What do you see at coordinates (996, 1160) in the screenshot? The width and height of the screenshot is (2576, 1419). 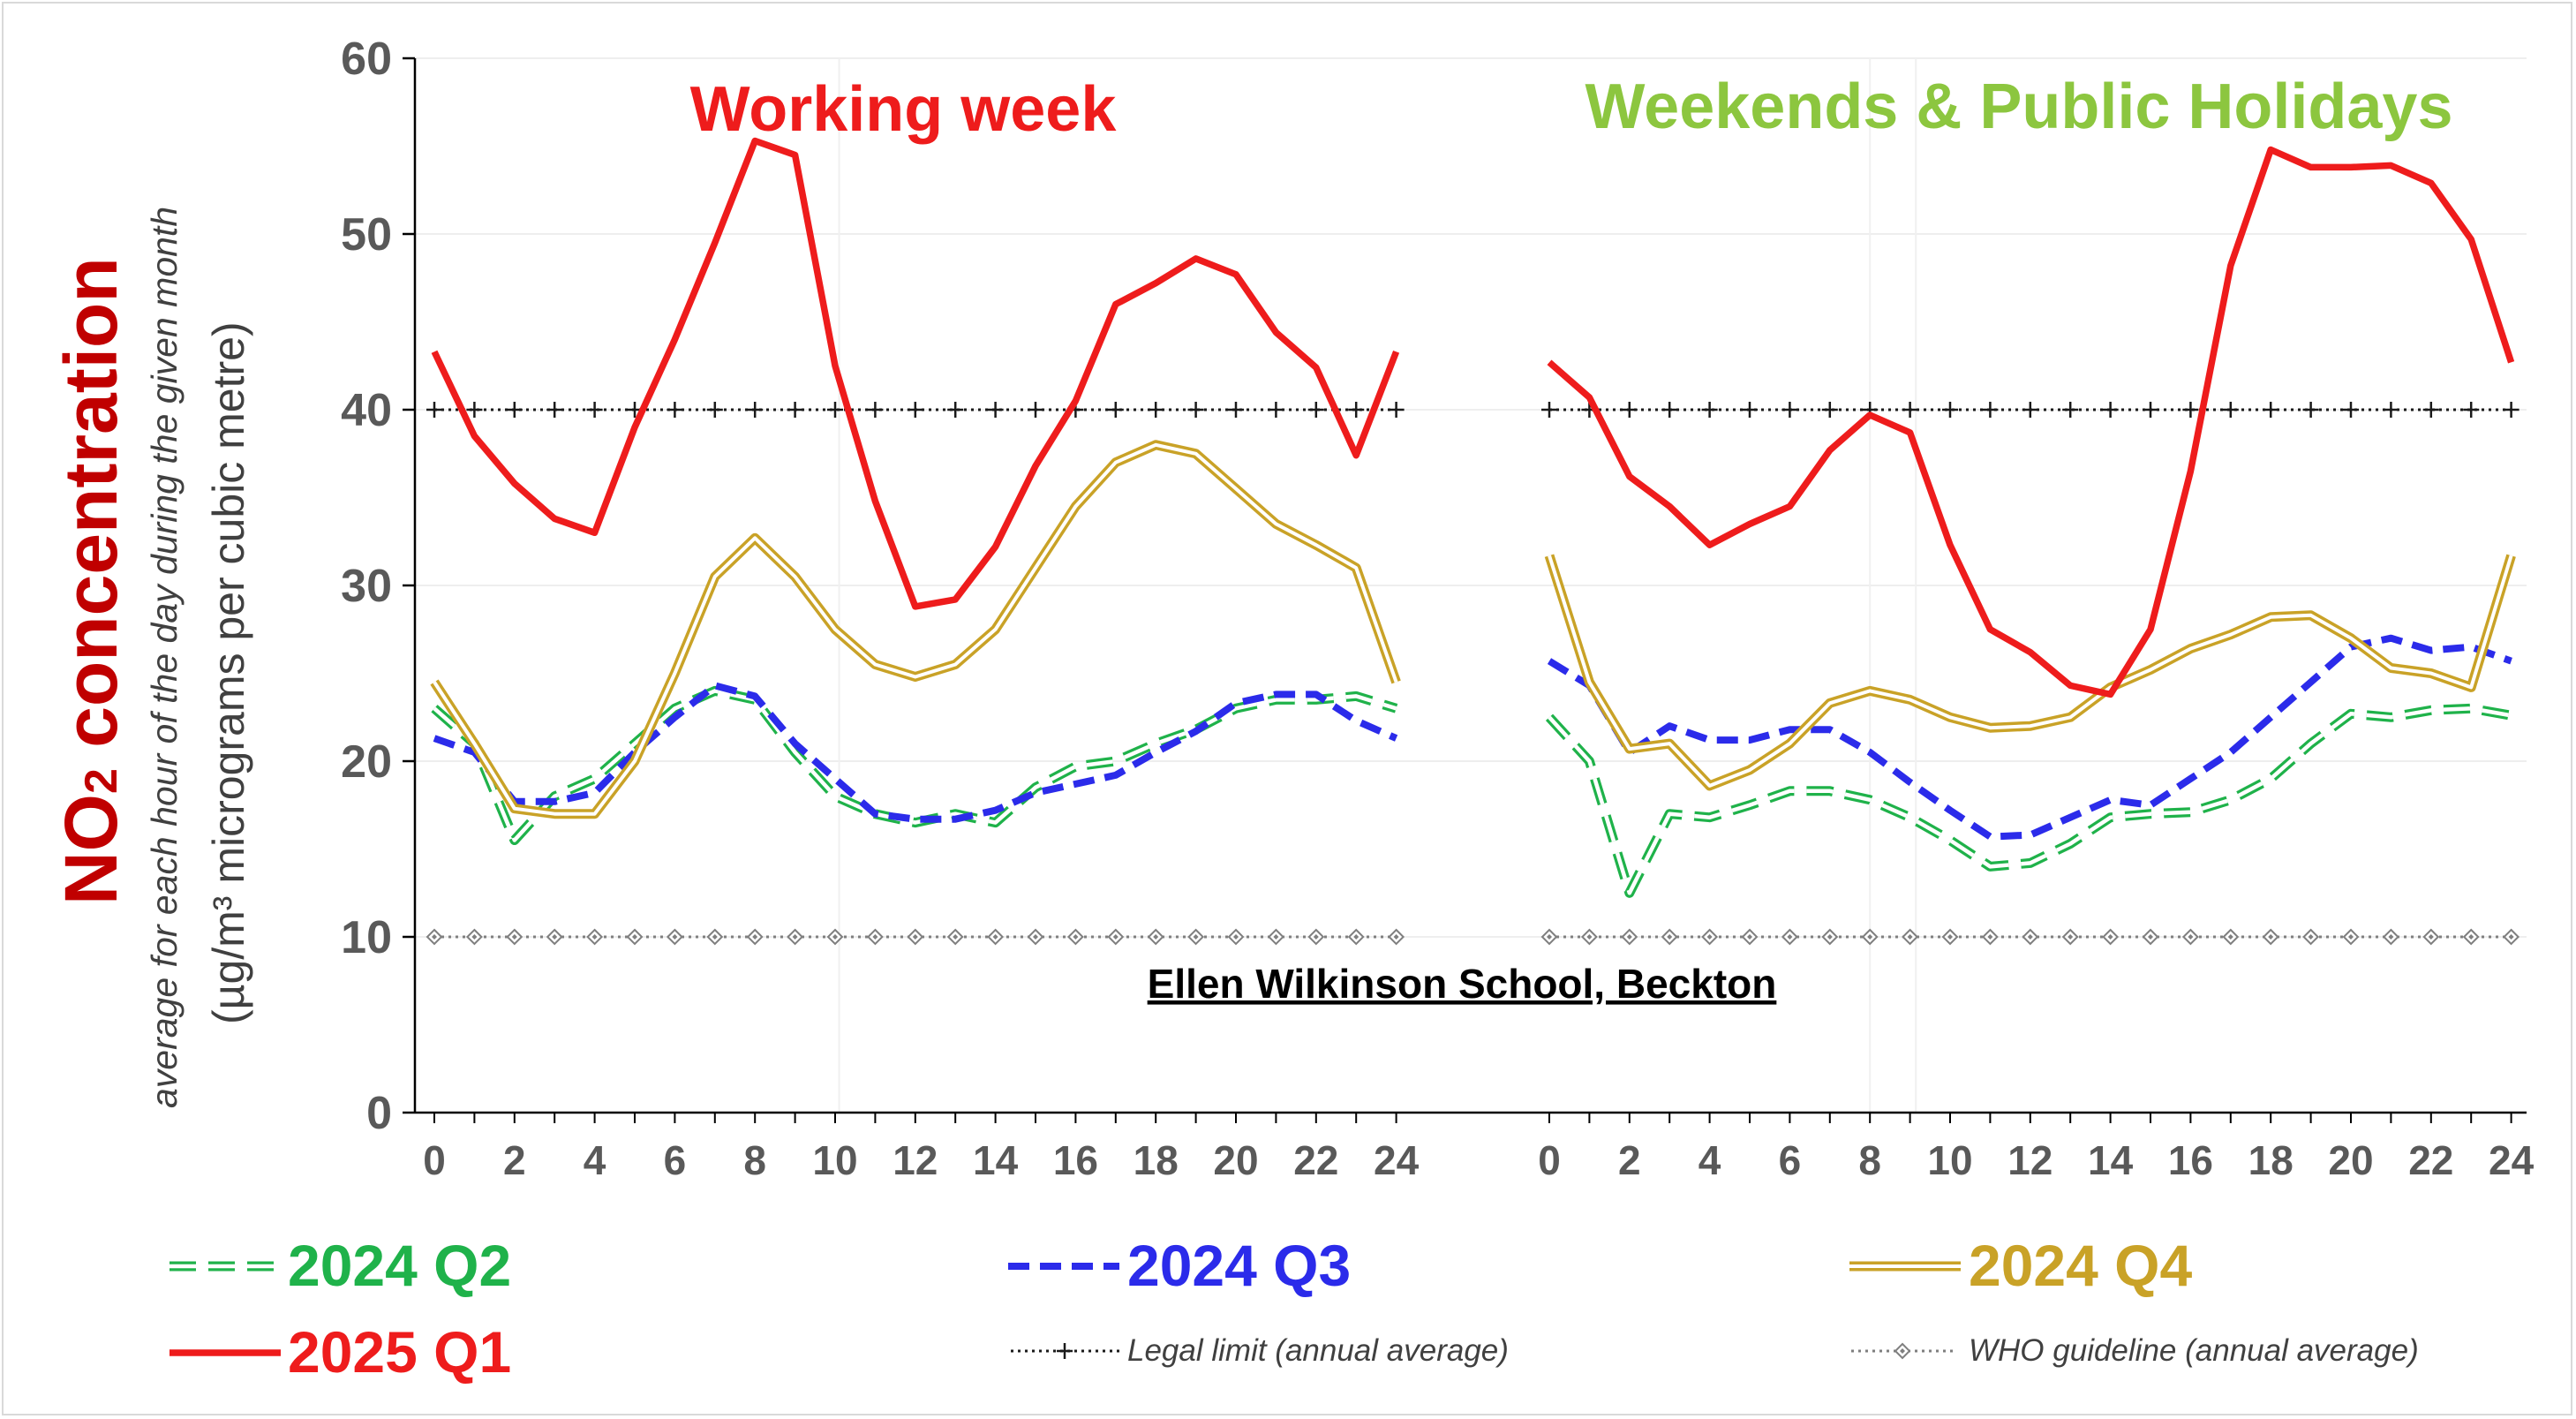 I see `x-tick-label-p1-14: 14` at bounding box center [996, 1160].